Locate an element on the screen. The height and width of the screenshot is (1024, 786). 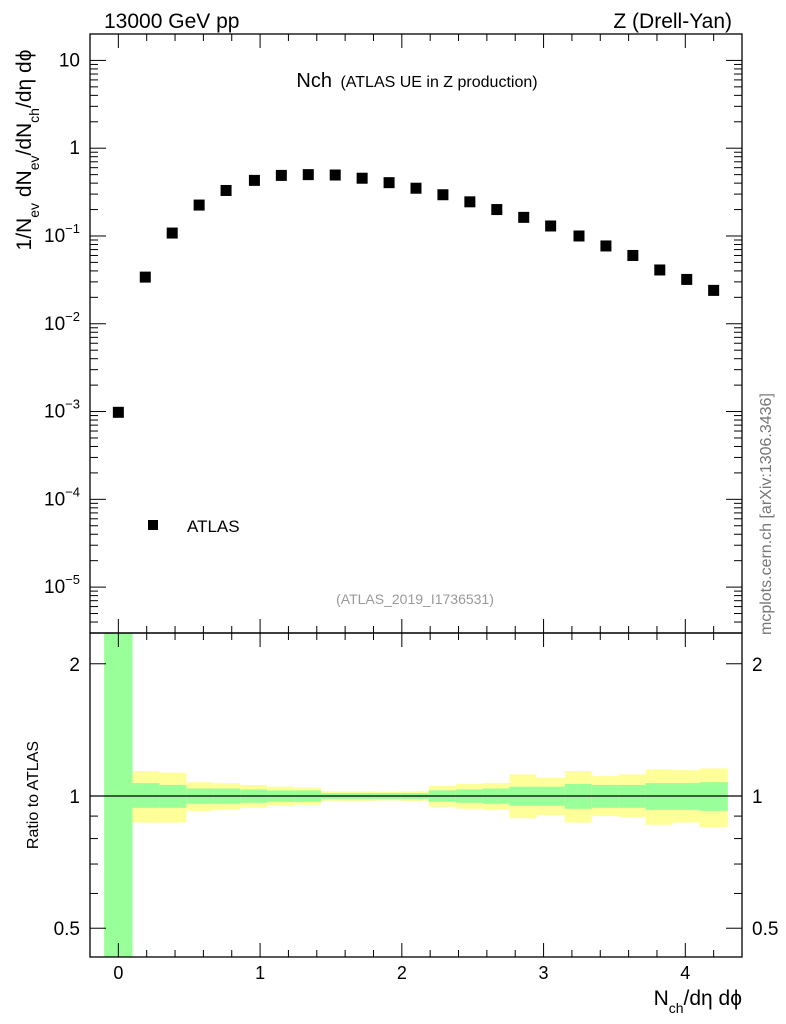
ratio-y-tick-label-left: 1 is located at coordinates (74, 797).